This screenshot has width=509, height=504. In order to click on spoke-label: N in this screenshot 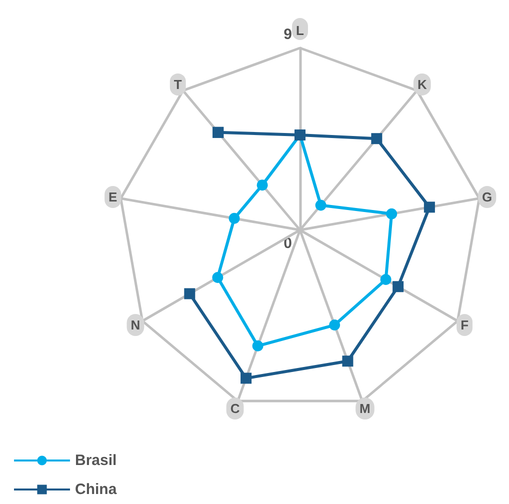, I will do `click(135, 325)`.